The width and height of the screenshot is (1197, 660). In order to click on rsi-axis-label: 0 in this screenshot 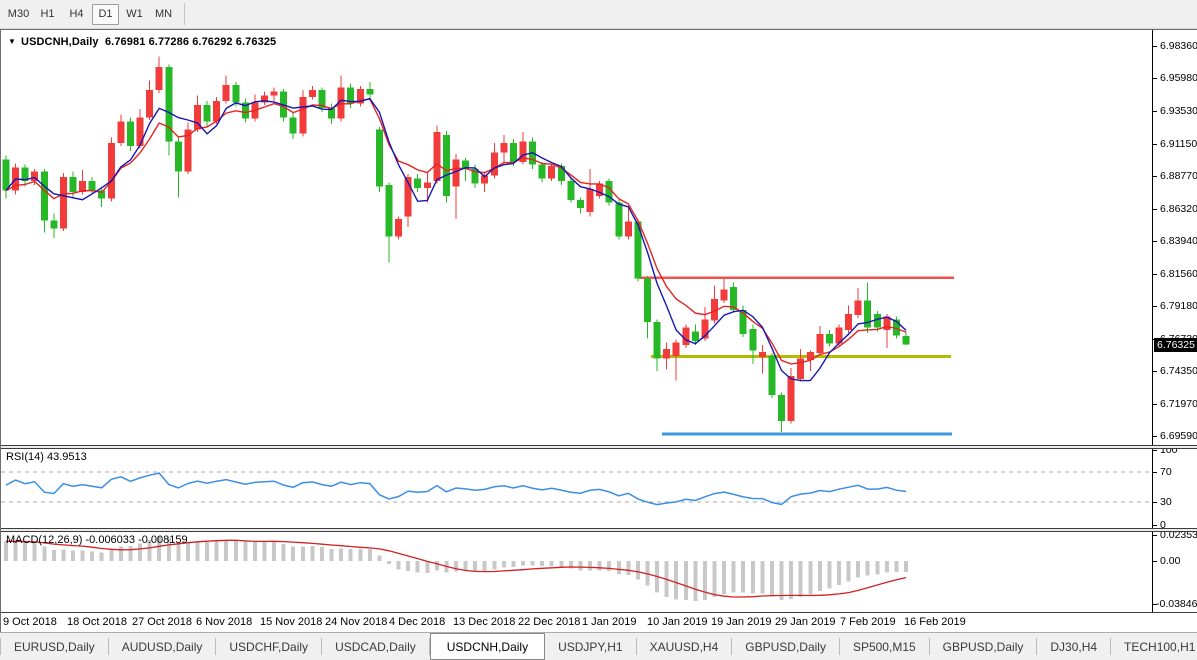, I will do `click(1163, 525)`.